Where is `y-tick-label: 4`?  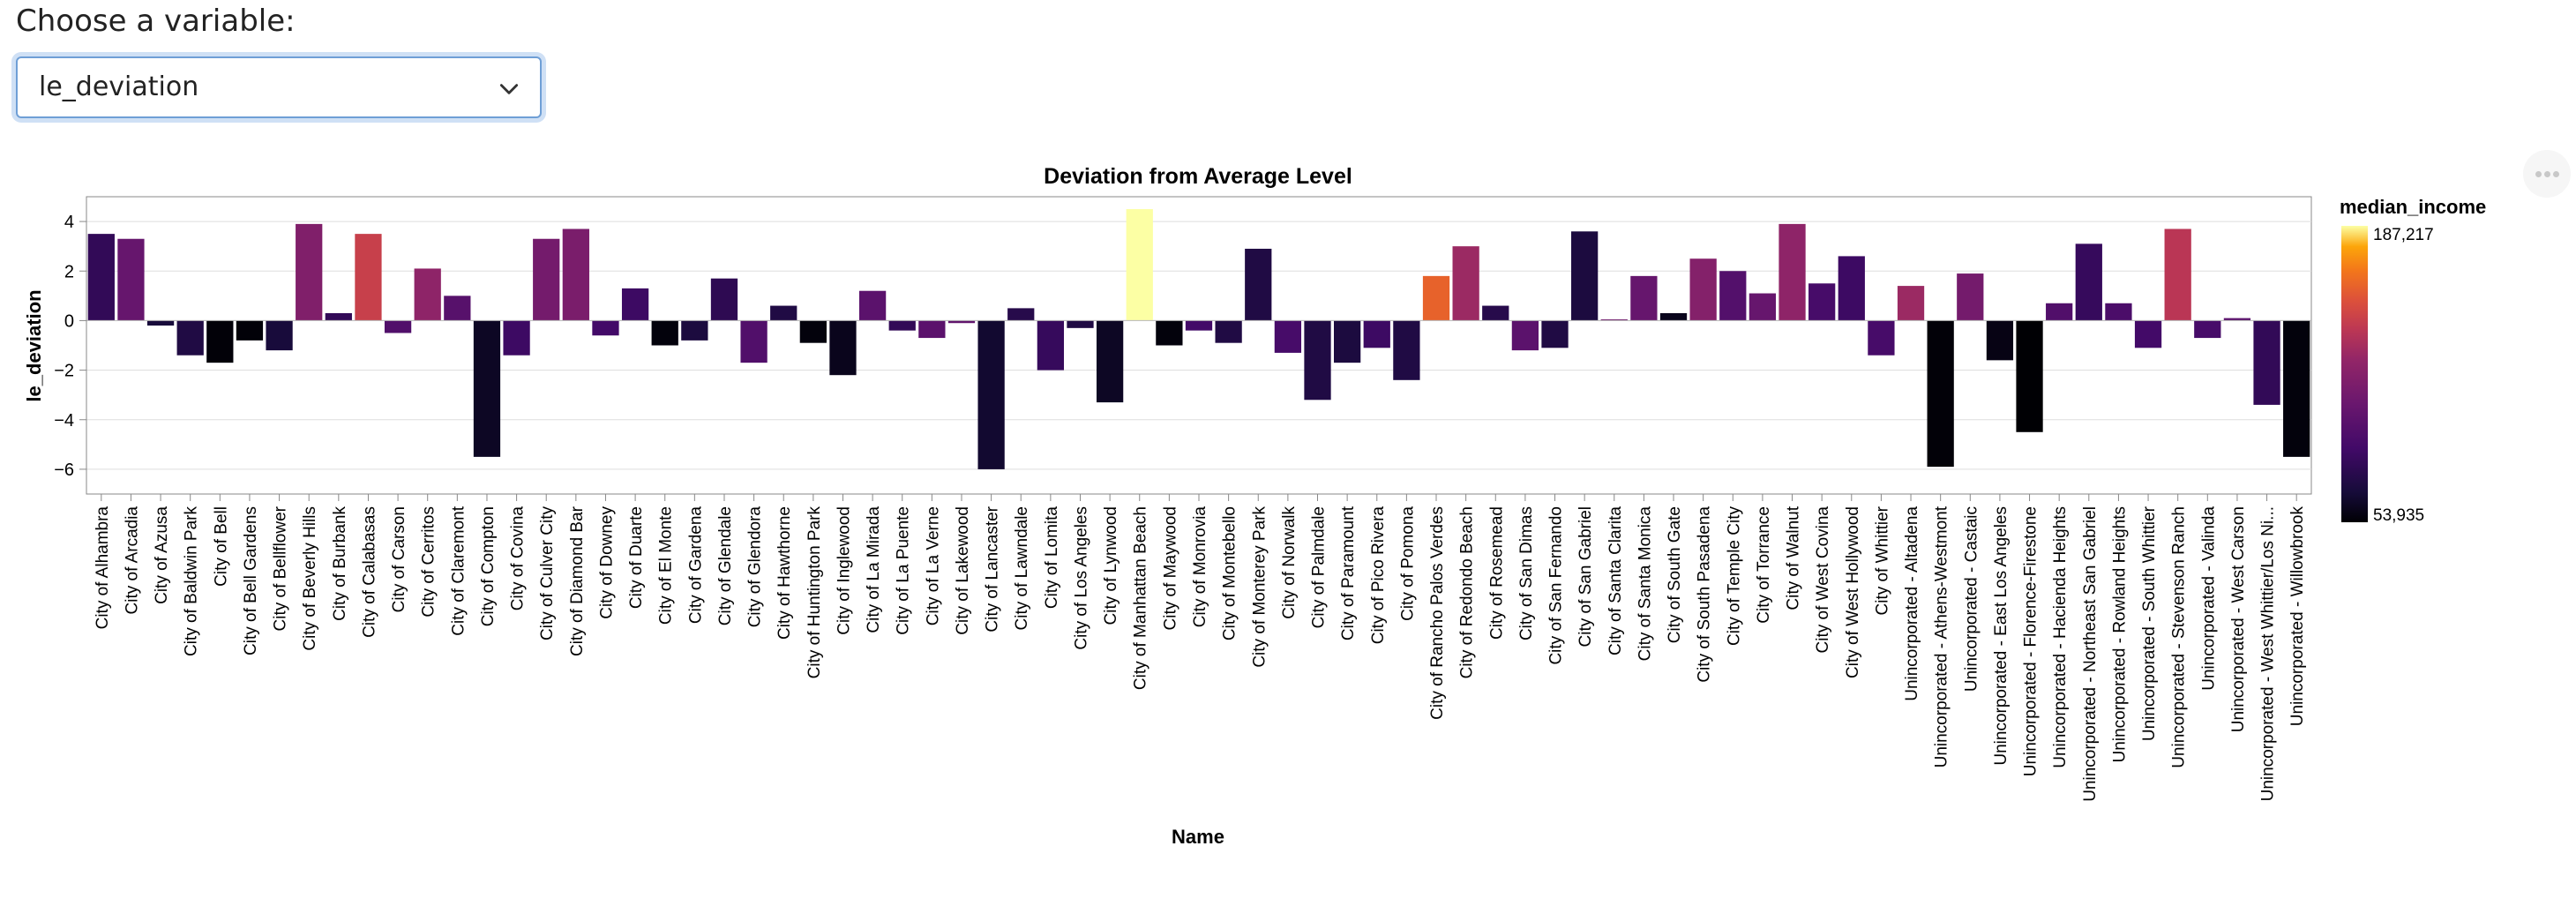
y-tick-label: 4 is located at coordinates (69, 222).